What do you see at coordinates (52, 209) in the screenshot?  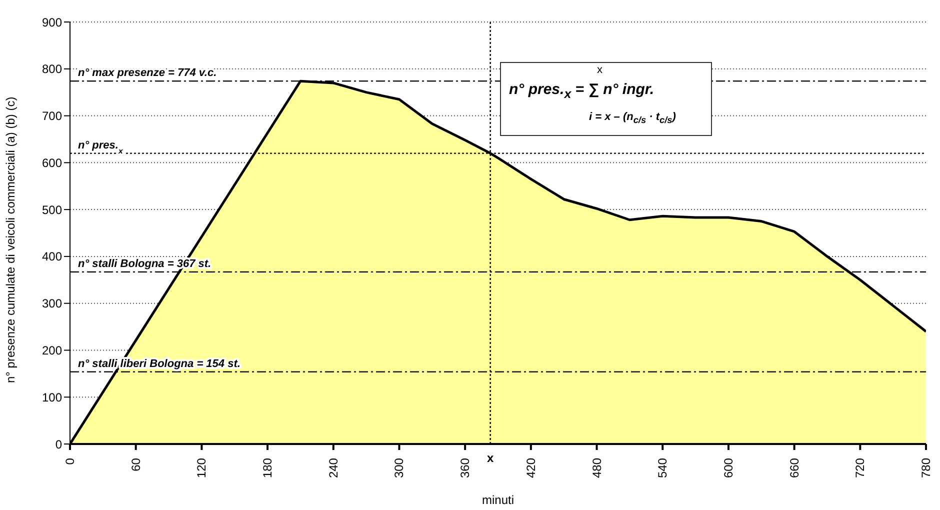 I see `y-tick-label: 500` at bounding box center [52, 209].